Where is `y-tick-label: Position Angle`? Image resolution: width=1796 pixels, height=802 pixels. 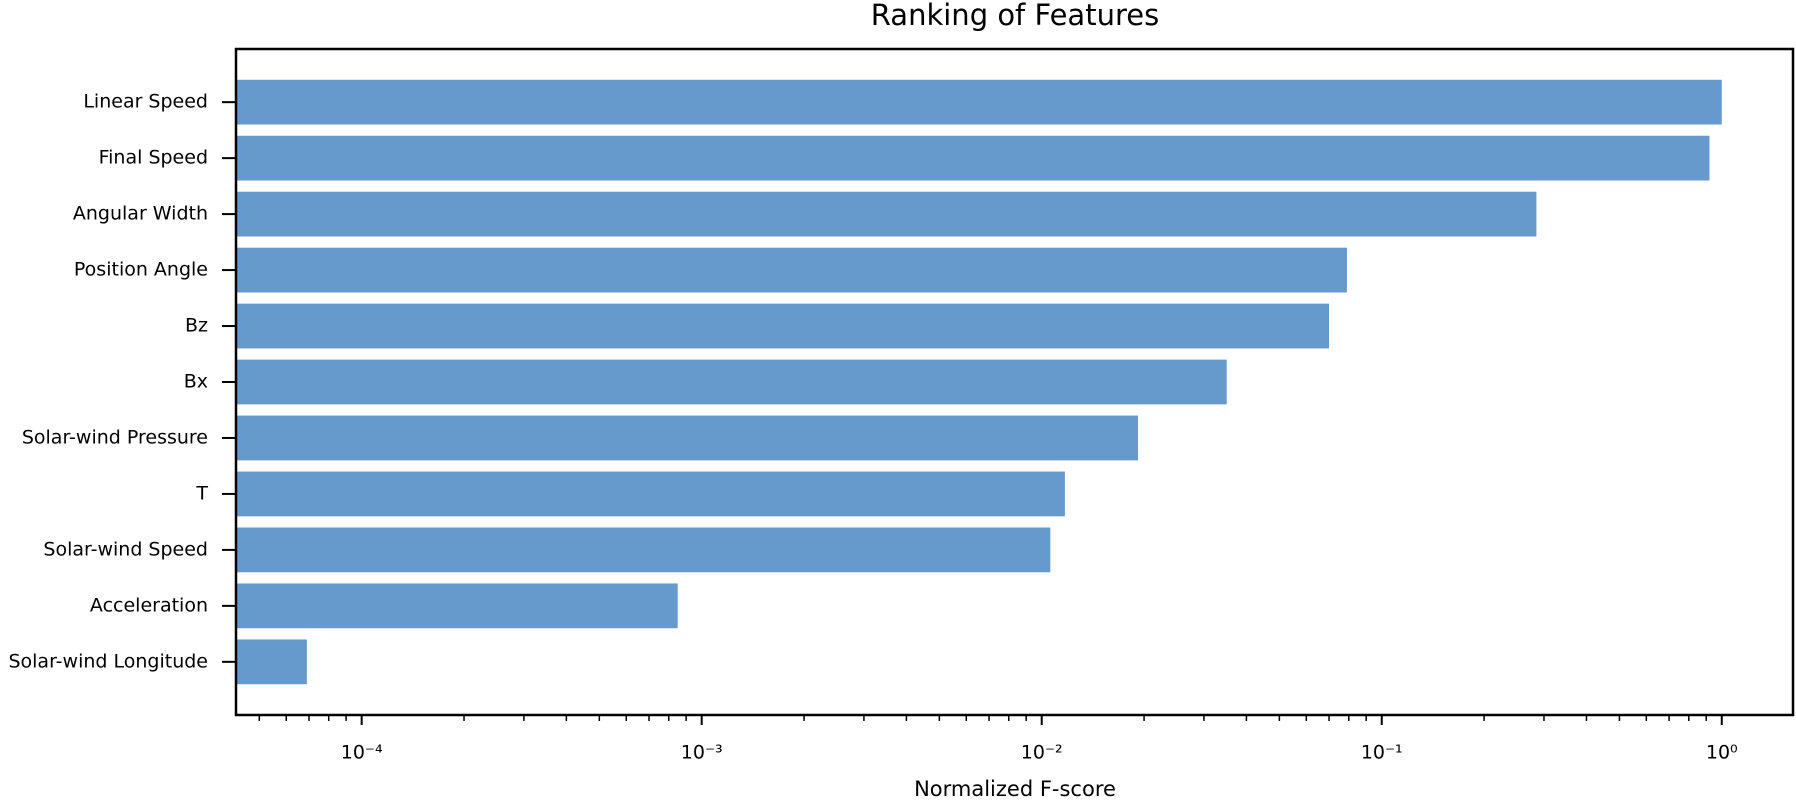
y-tick-label: Position Angle is located at coordinates (141, 270).